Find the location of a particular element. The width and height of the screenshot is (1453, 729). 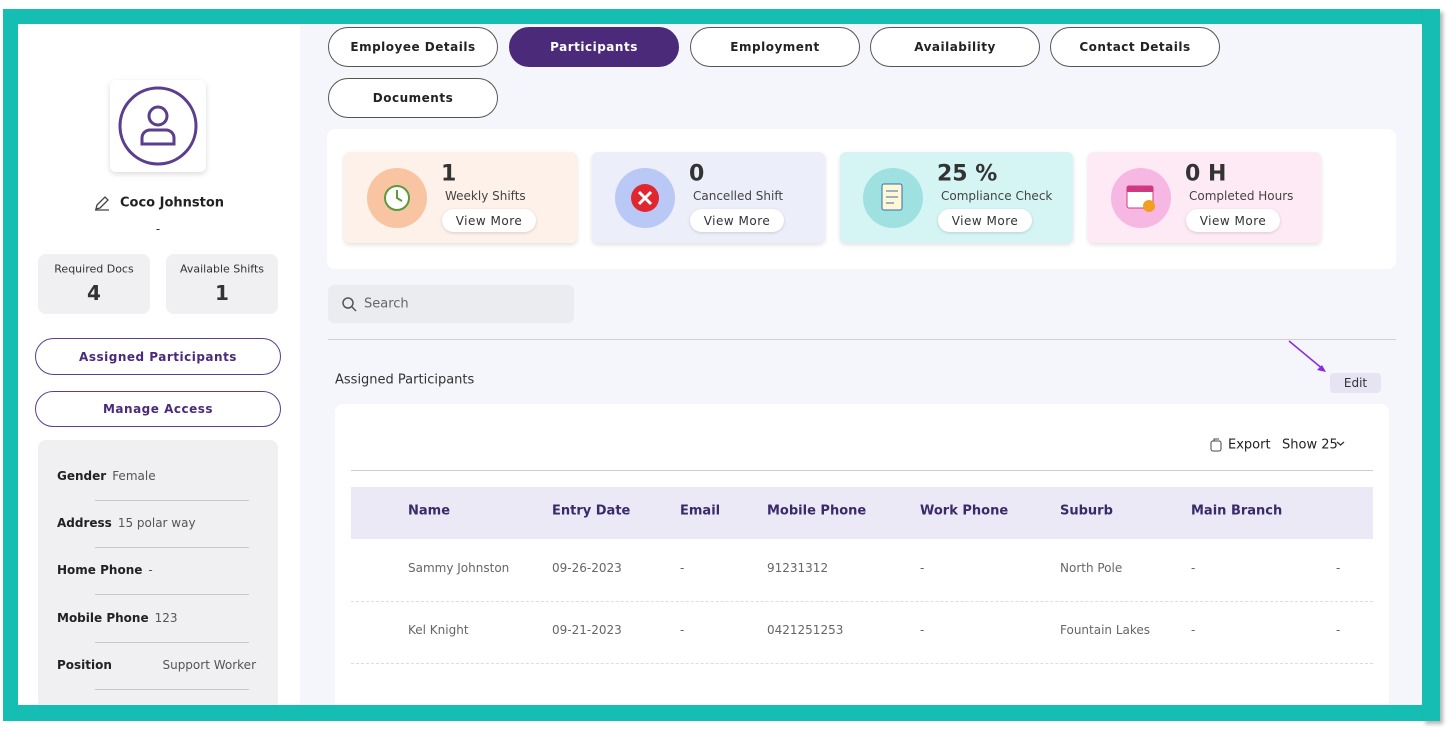

avatar-box is located at coordinates (158, 126).